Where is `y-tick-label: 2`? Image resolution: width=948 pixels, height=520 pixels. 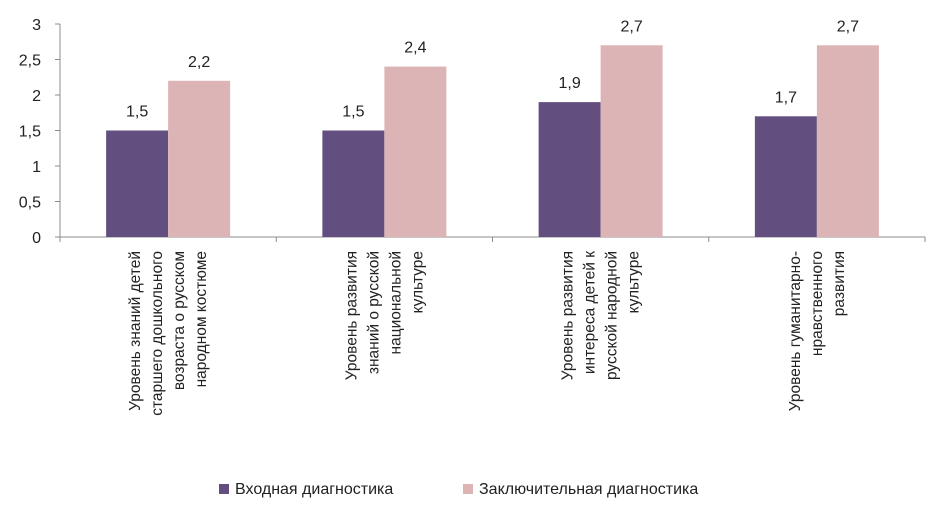 y-tick-label: 2 is located at coordinates (36, 96).